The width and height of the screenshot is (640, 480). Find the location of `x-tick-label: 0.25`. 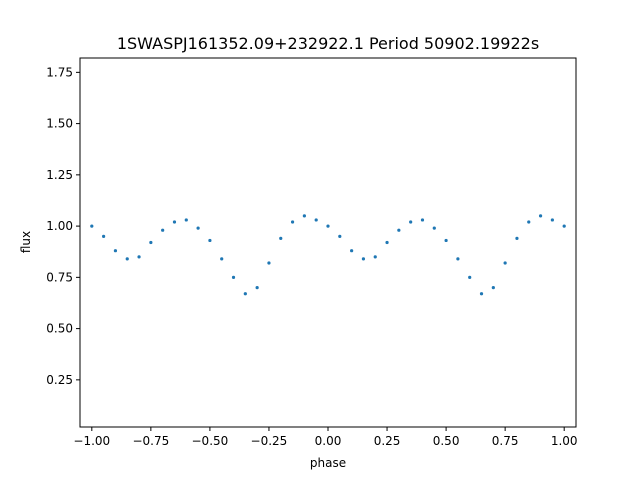

x-tick-label: 0.25 is located at coordinates (387, 441).